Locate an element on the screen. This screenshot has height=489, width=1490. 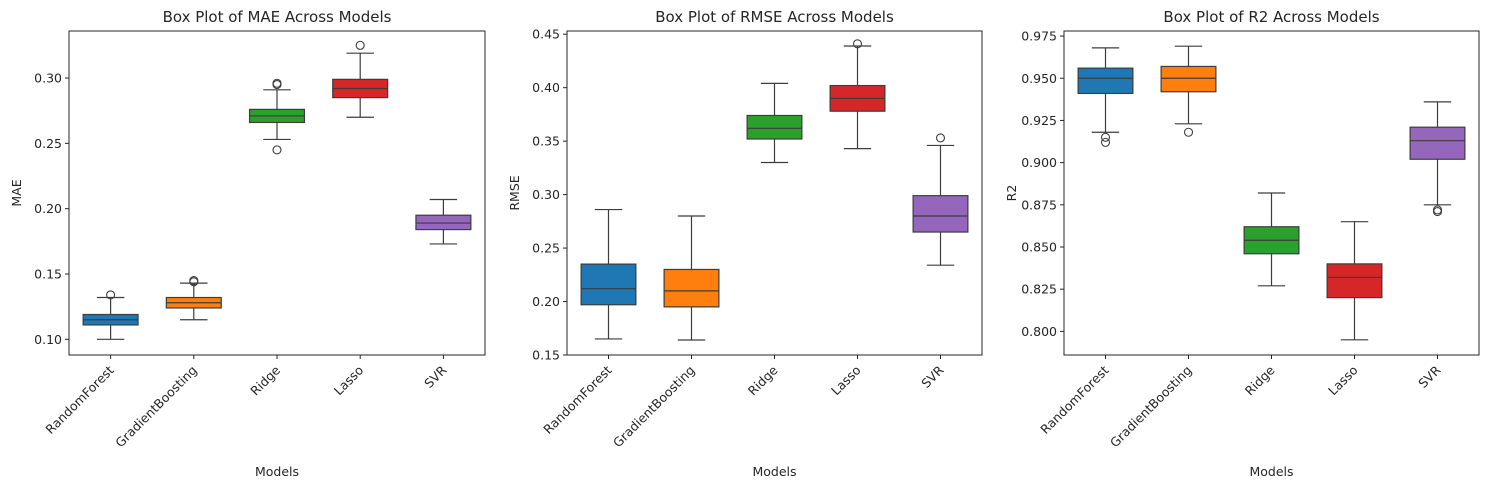
y-tick-label: 0.40 is located at coordinates (546, 87).